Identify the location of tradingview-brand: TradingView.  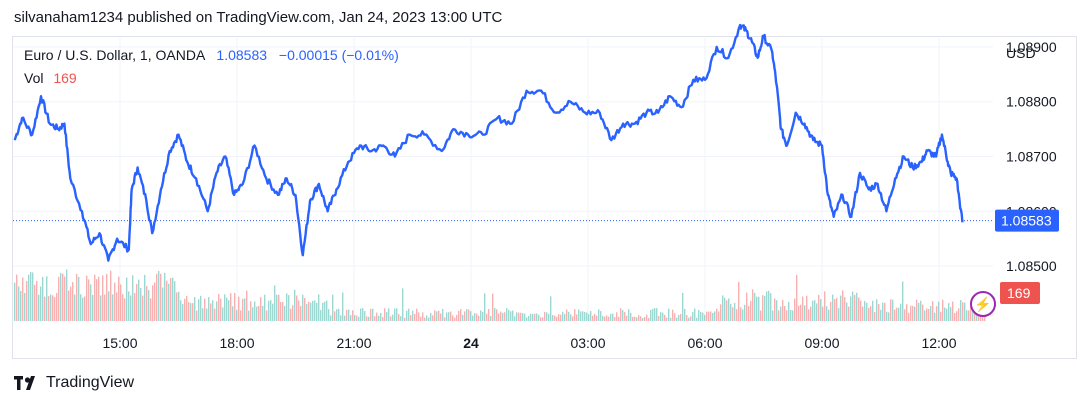
(90, 382).